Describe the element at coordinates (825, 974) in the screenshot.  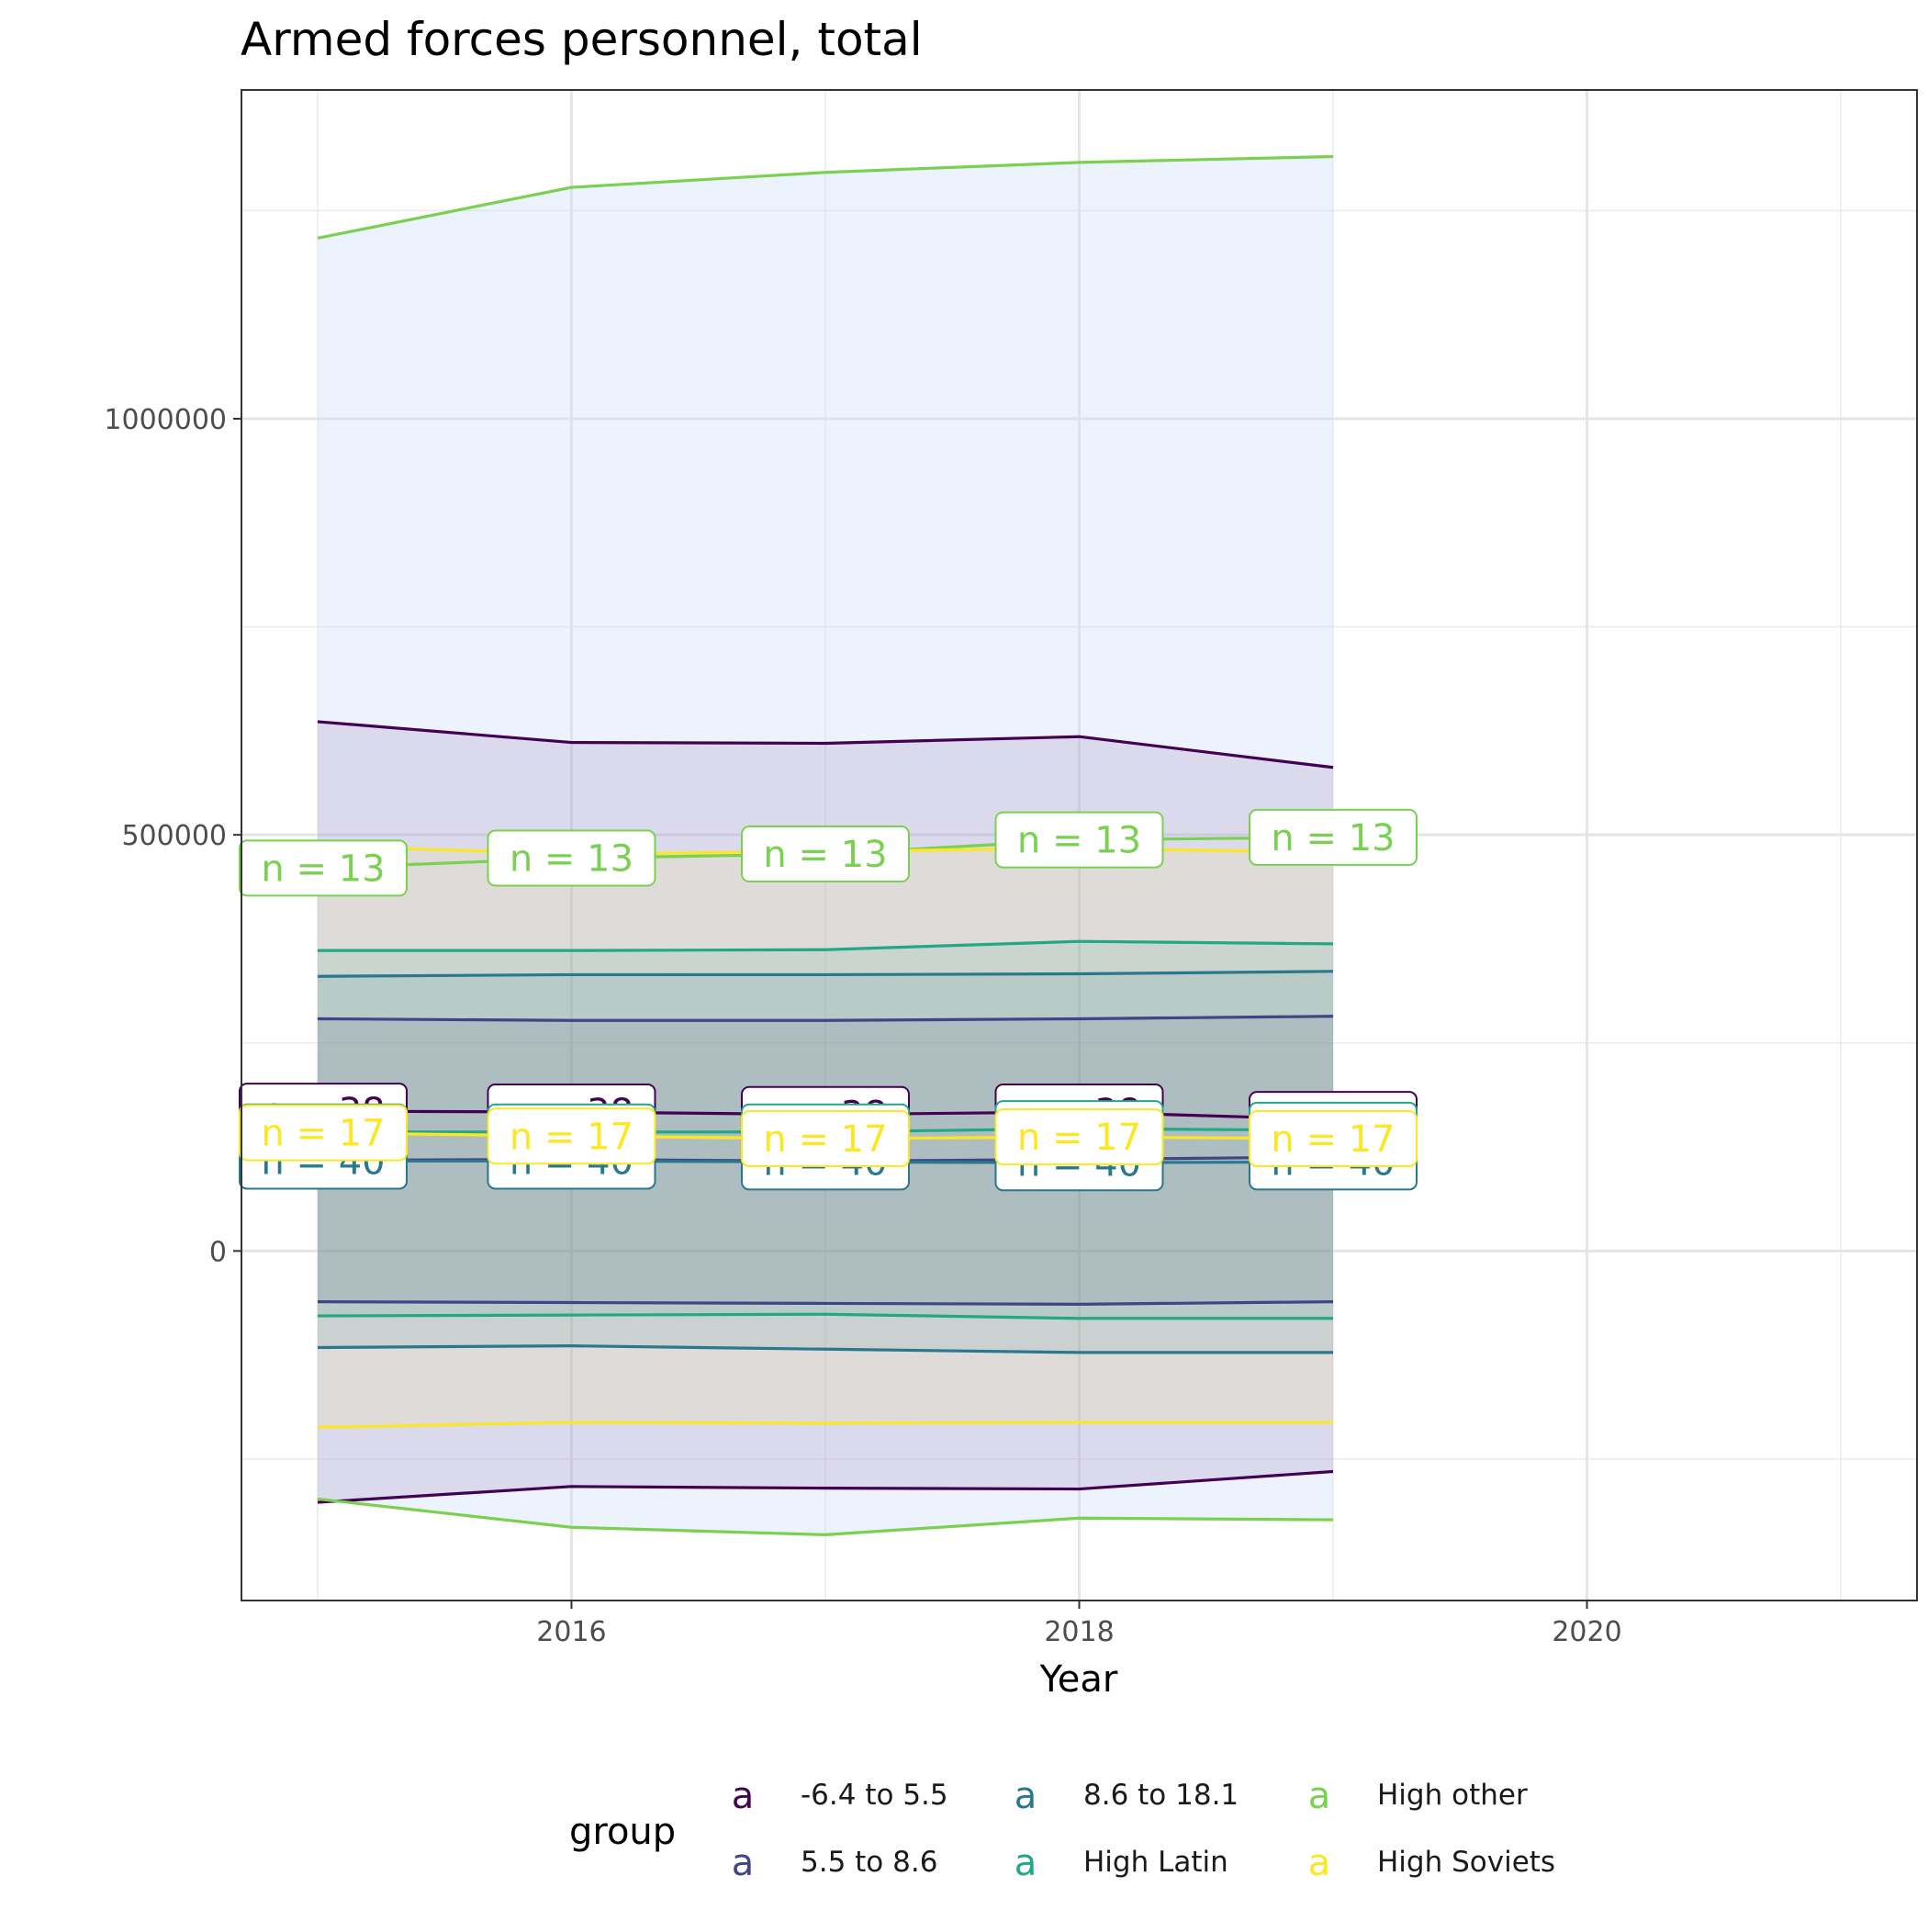
I see `line-upper-8.6 to 18.1` at that location.